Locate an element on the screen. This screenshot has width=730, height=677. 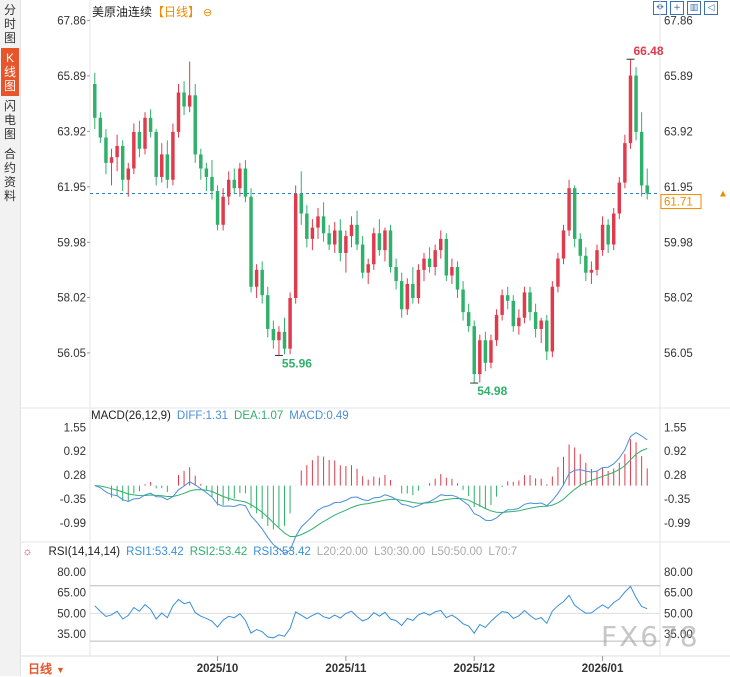
rsi-tick-label: 80.00 is located at coordinates (71, 573).